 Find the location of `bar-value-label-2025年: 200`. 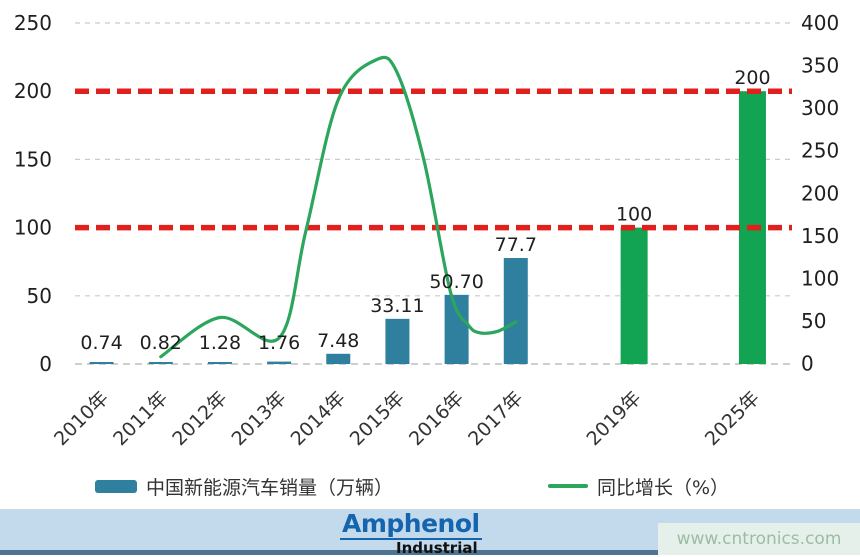

bar-value-label-2025年: 200 is located at coordinates (752, 78).